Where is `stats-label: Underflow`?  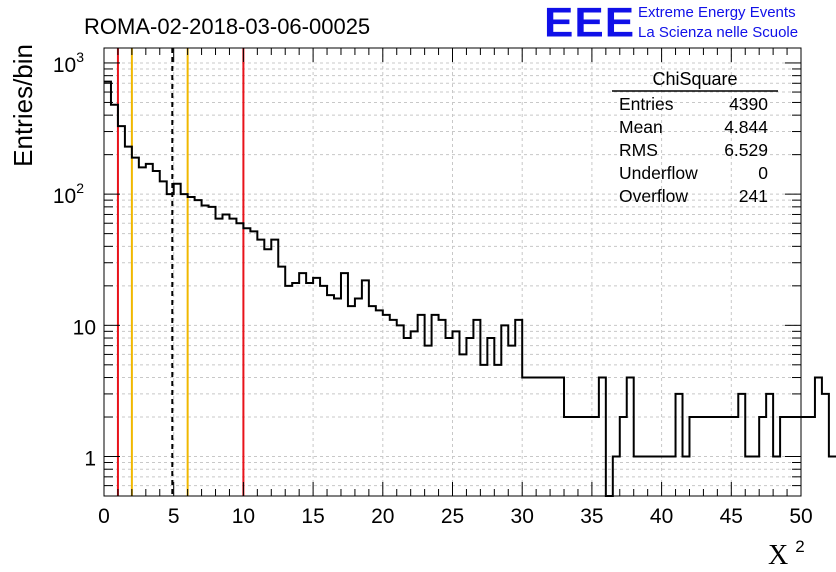
stats-label: Underflow is located at coordinates (658, 173).